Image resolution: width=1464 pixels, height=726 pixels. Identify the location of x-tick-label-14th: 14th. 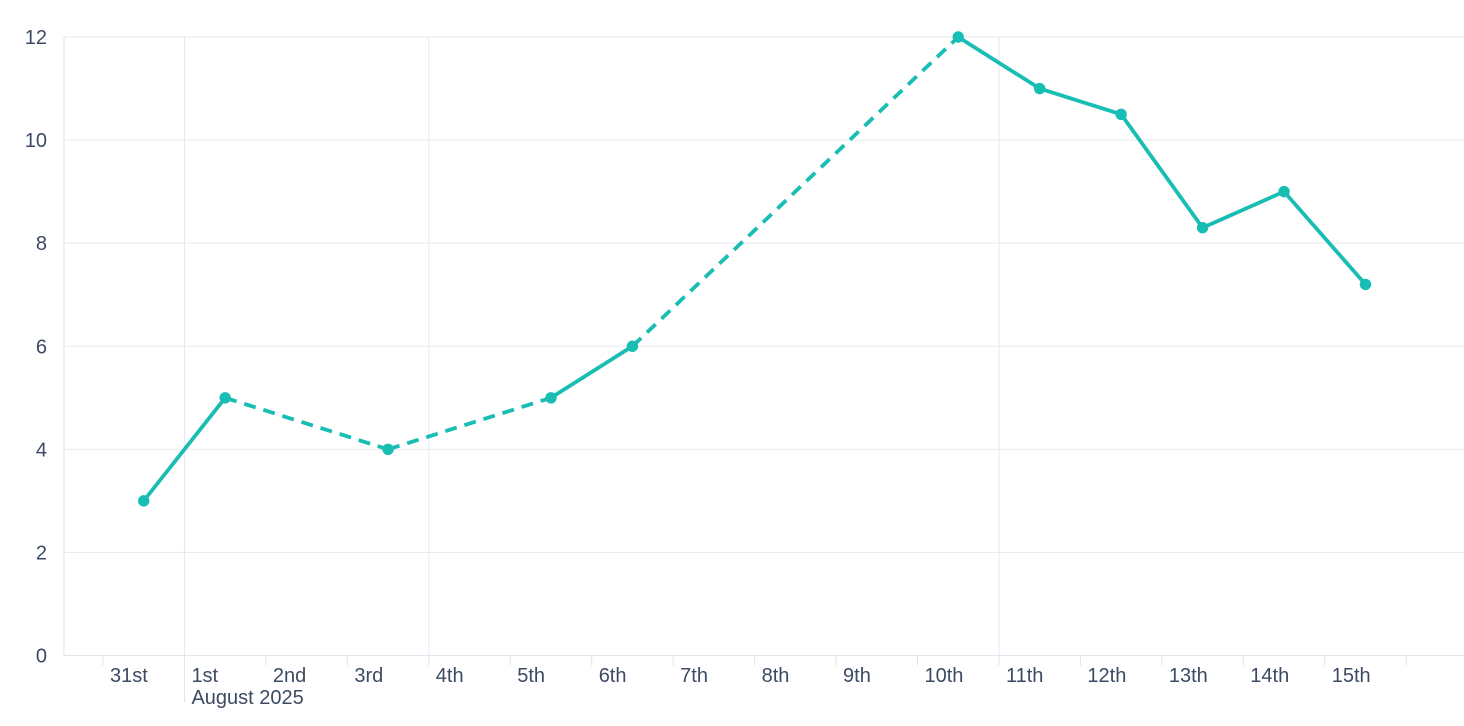
(1269, 676).